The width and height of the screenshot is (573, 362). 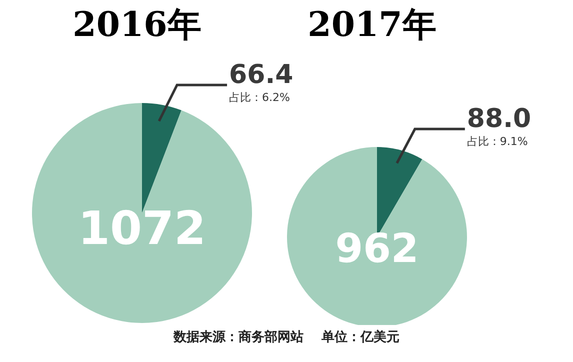 I want to click on data-label: 66.4, so click(x=261, y=75).